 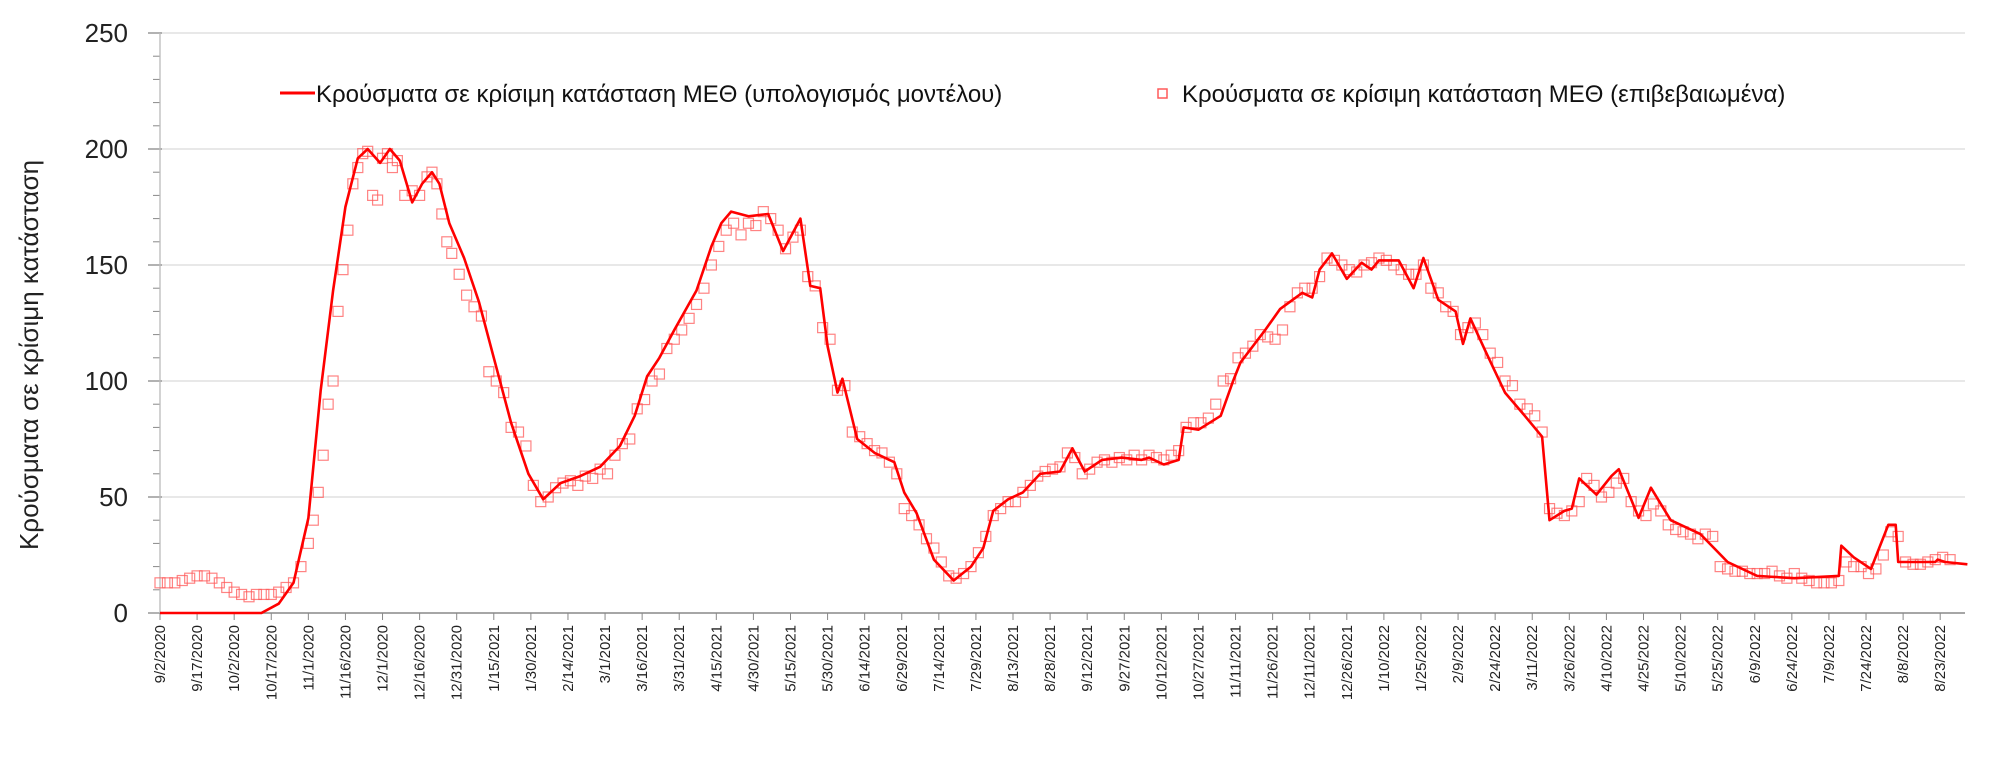 What do you see at coordinates (383, 658) in the screenshot?
I see `x-tick-label: 12/1/2020` at bounding box center [383, 658].